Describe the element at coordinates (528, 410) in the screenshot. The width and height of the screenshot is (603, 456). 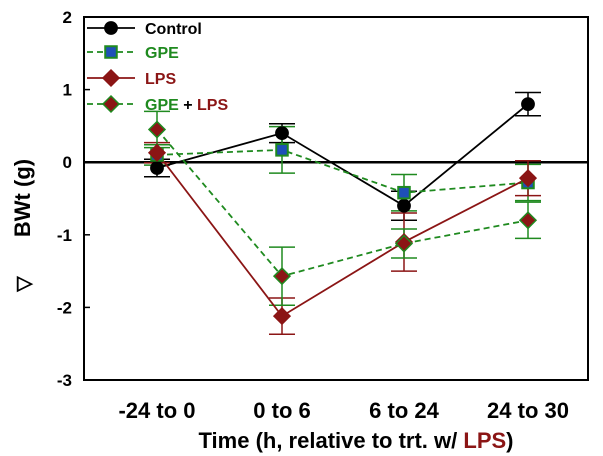
I see `x-tick-label: 24 to 30` at that location.